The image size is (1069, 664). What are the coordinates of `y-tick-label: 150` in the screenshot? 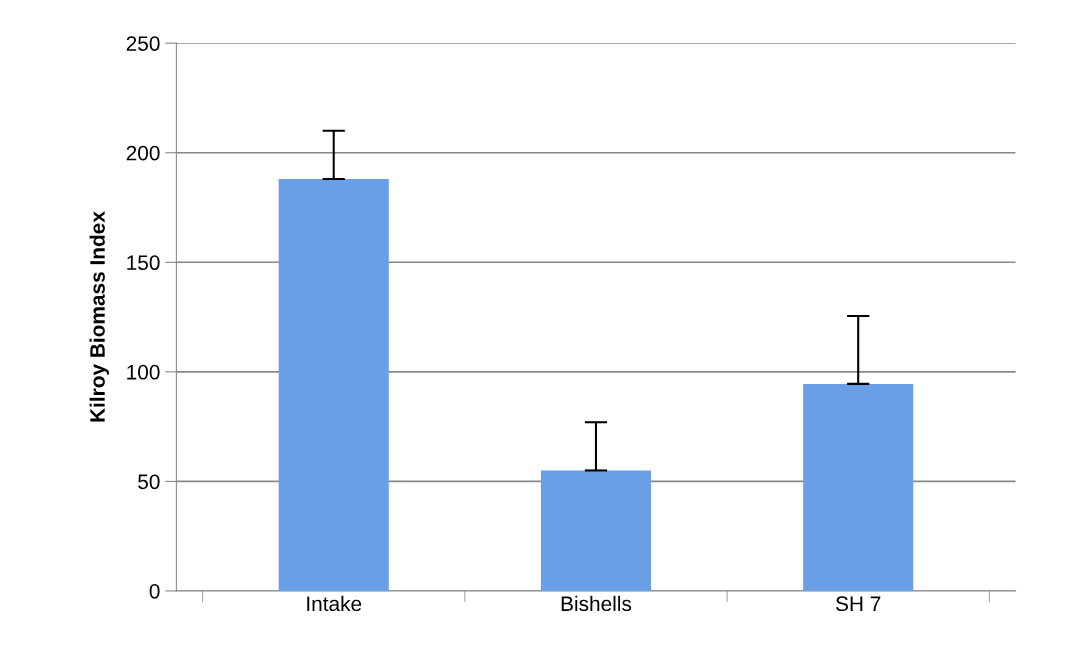 It's located at (143, 263).